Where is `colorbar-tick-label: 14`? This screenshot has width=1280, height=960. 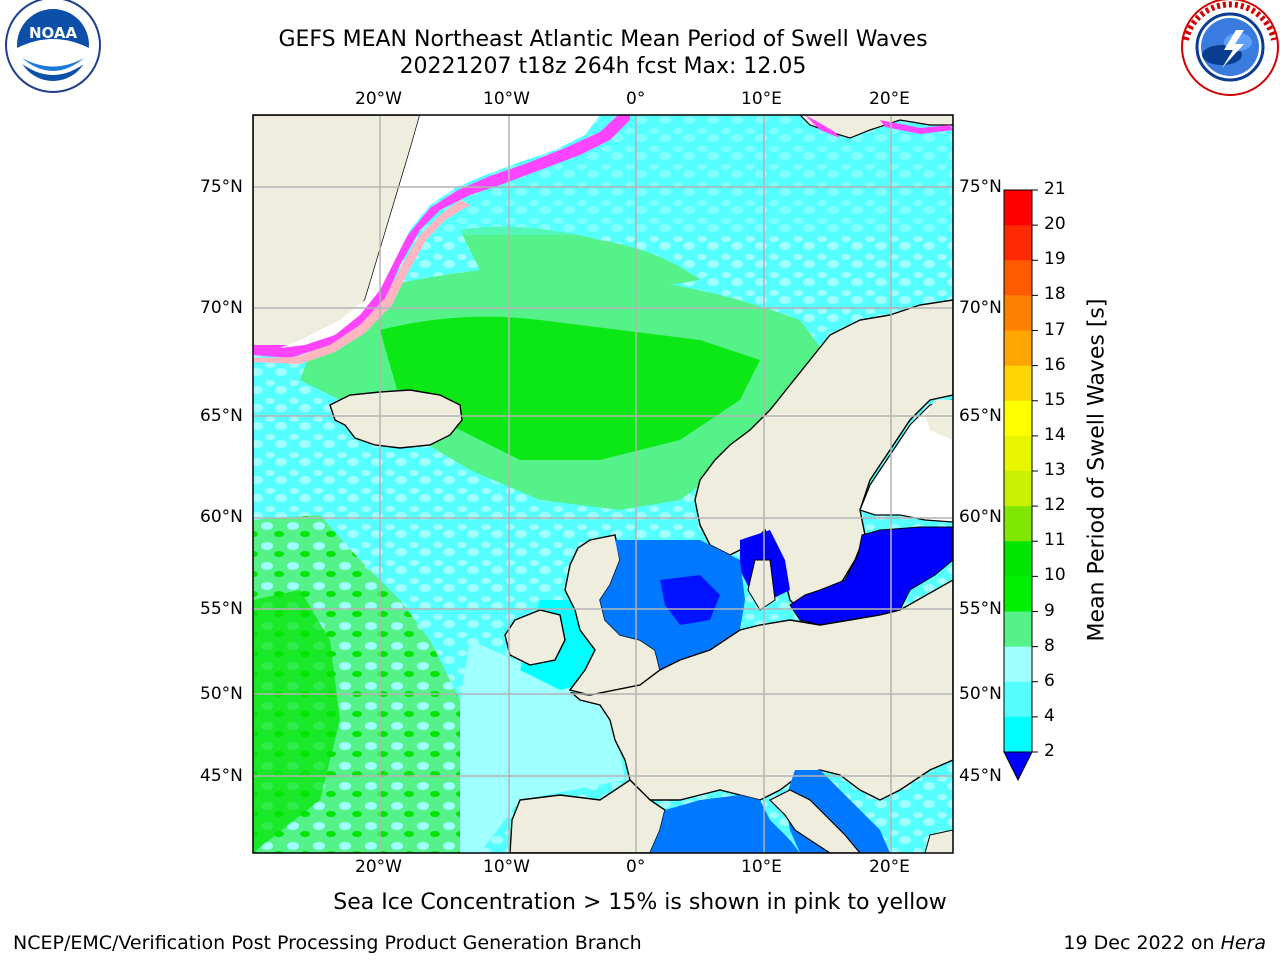 colorbar-tick-label: 14 is located at coordinates (1055, 434).